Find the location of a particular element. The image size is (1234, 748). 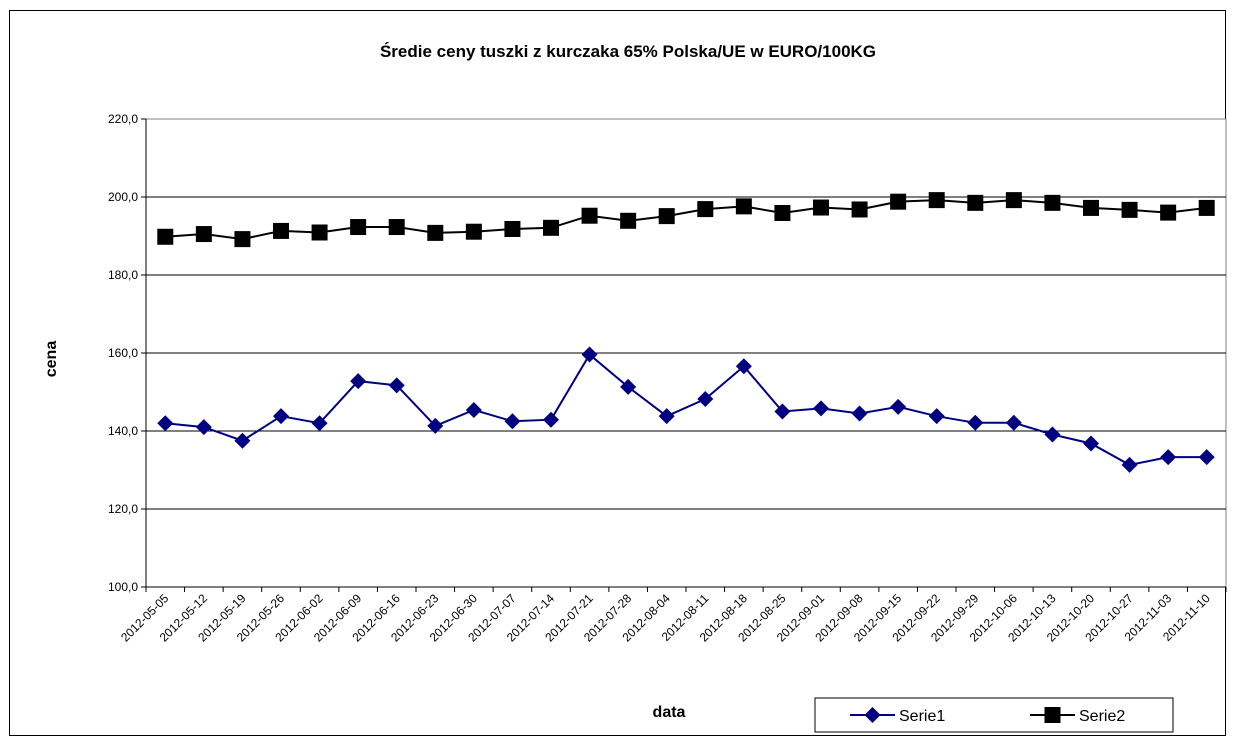

legend-label-Serie2: Serie2 is located at coordinates (1102, 716).